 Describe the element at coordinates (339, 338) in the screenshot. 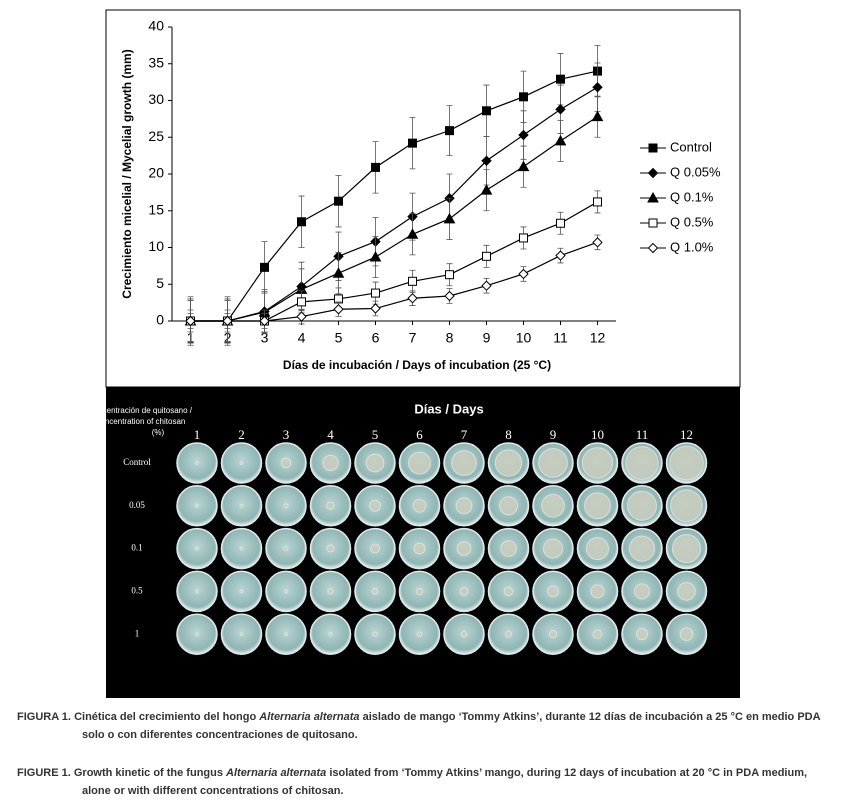

I see `x-tick-label: 5` at that location.